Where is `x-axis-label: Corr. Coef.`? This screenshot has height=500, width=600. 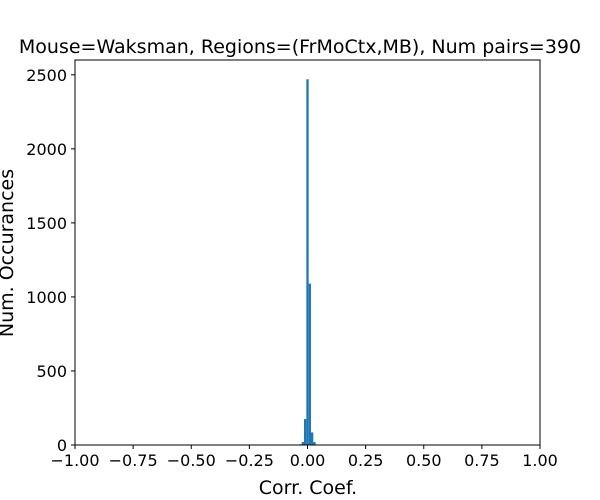
x-axis-label: Corr. Coef. is located at coordinates (308, 488).